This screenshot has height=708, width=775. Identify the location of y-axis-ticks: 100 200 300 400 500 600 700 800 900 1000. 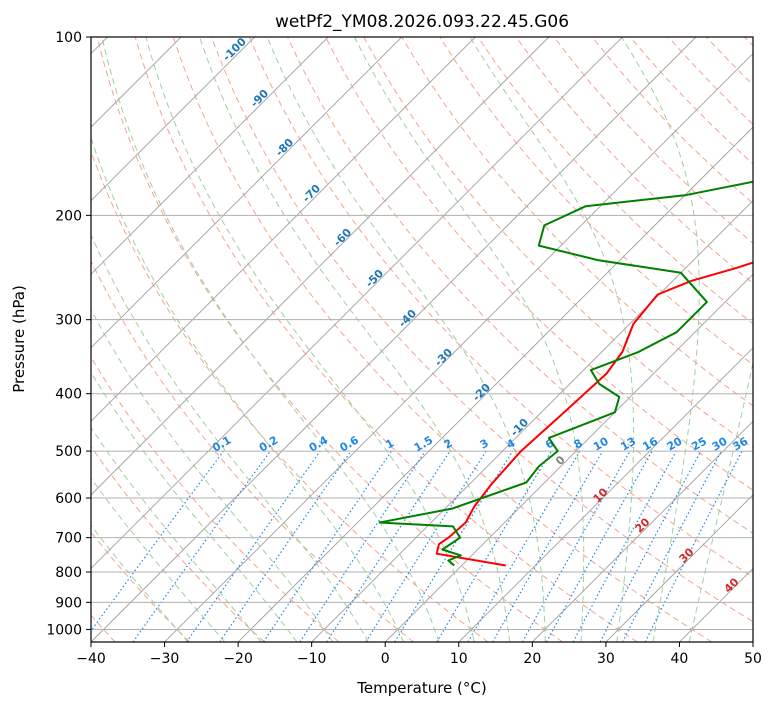
(68, 334).